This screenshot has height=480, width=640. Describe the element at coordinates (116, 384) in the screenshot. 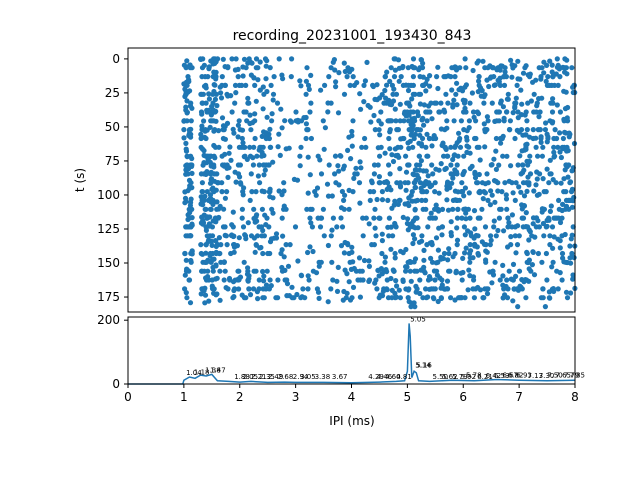

I see `hist-y-tick-label: 0` at that location.